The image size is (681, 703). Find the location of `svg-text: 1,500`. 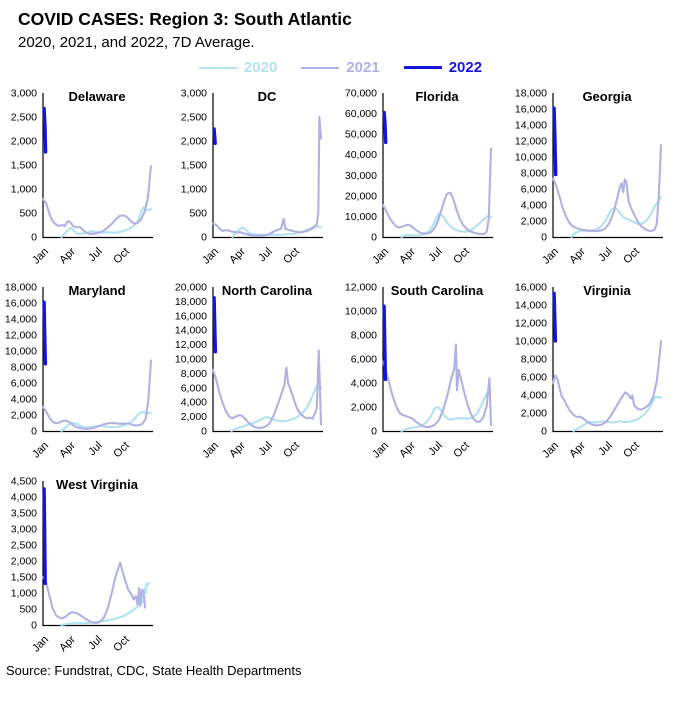

svg-text: 1,500 is located at coordinates (194, 165).